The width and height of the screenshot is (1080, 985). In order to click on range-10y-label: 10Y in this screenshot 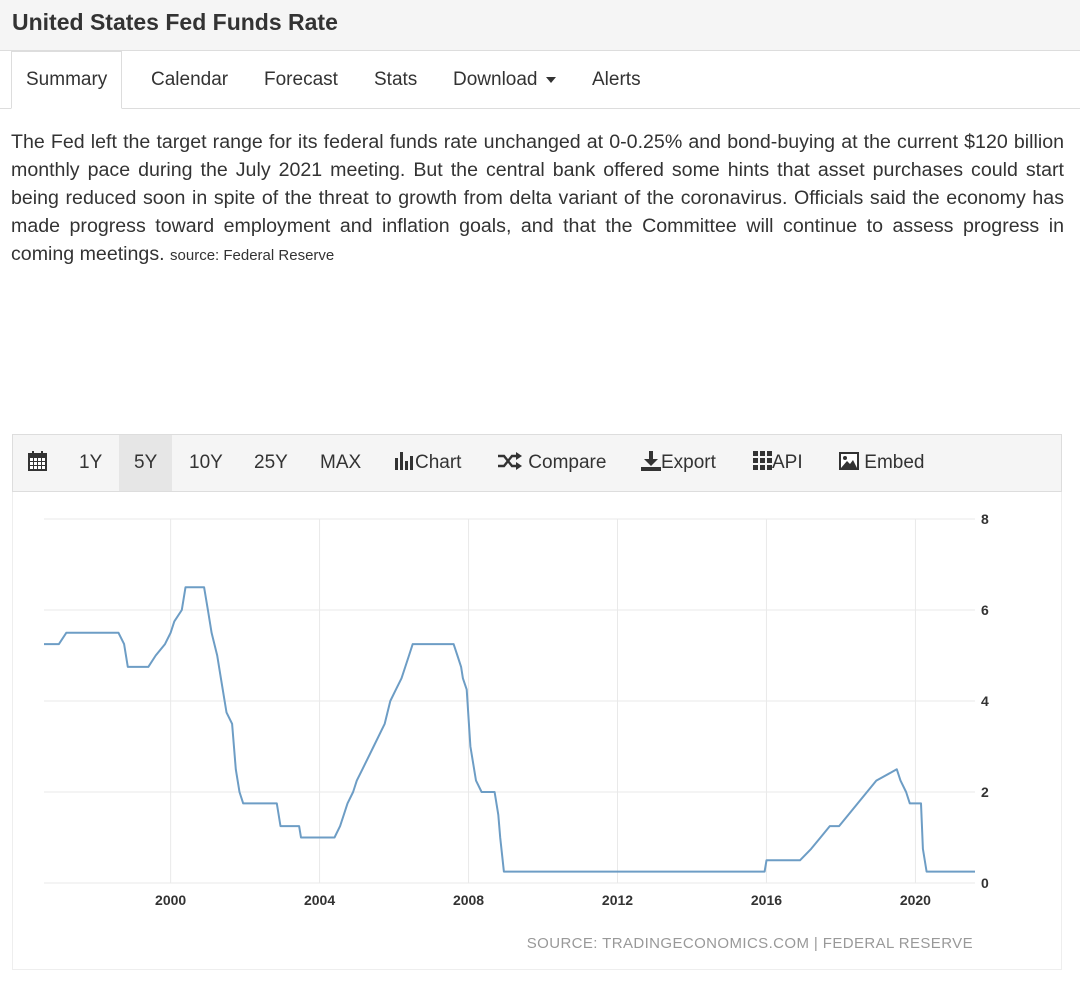, I will do `click(206, 462)`.